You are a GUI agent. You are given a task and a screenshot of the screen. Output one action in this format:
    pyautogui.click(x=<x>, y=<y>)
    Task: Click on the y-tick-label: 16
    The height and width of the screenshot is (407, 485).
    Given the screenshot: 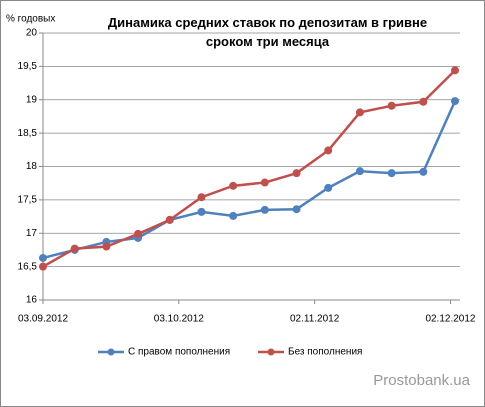 What is the action you would take?
    pyautogui.click(x=32, y=300)
    